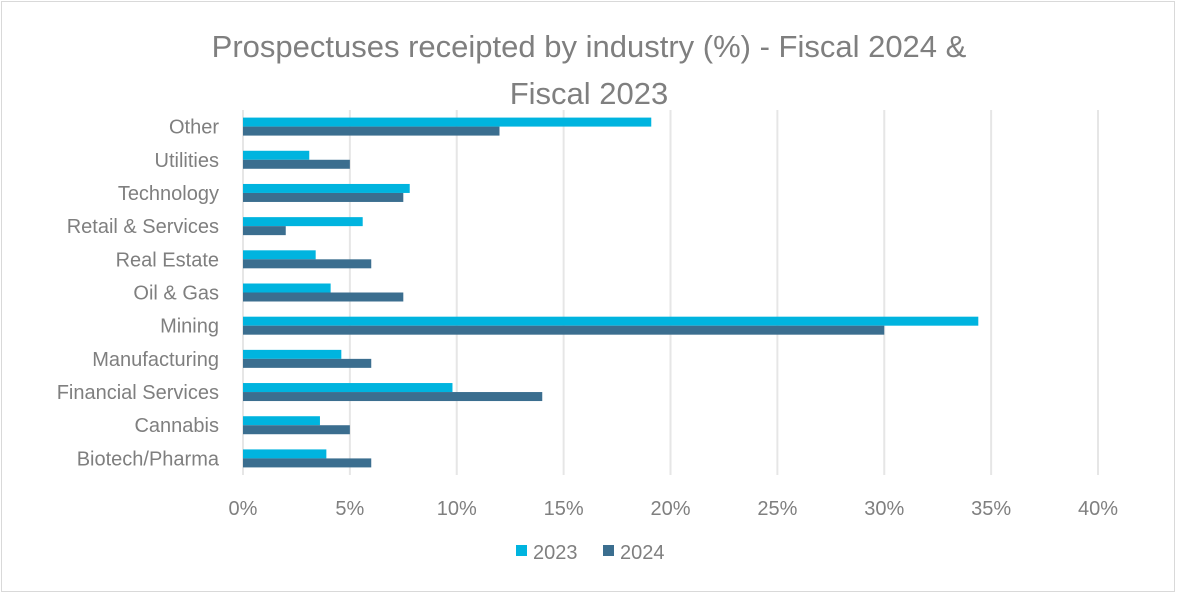 This screenshot has width=1178, height=595. Describe the element at coordinates (323, 297) in the screenshot. I see `bar-2024-oil-gas` at that location.